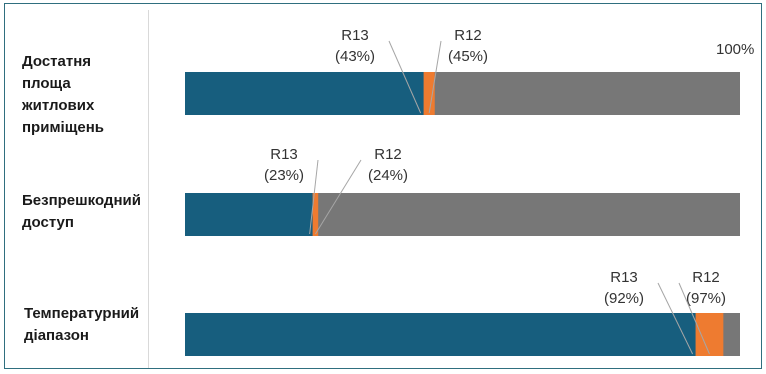  Describe the element at coordinates (468, 35) in the screenshot. I see `annotation-r12-name-1: R12` at that location.